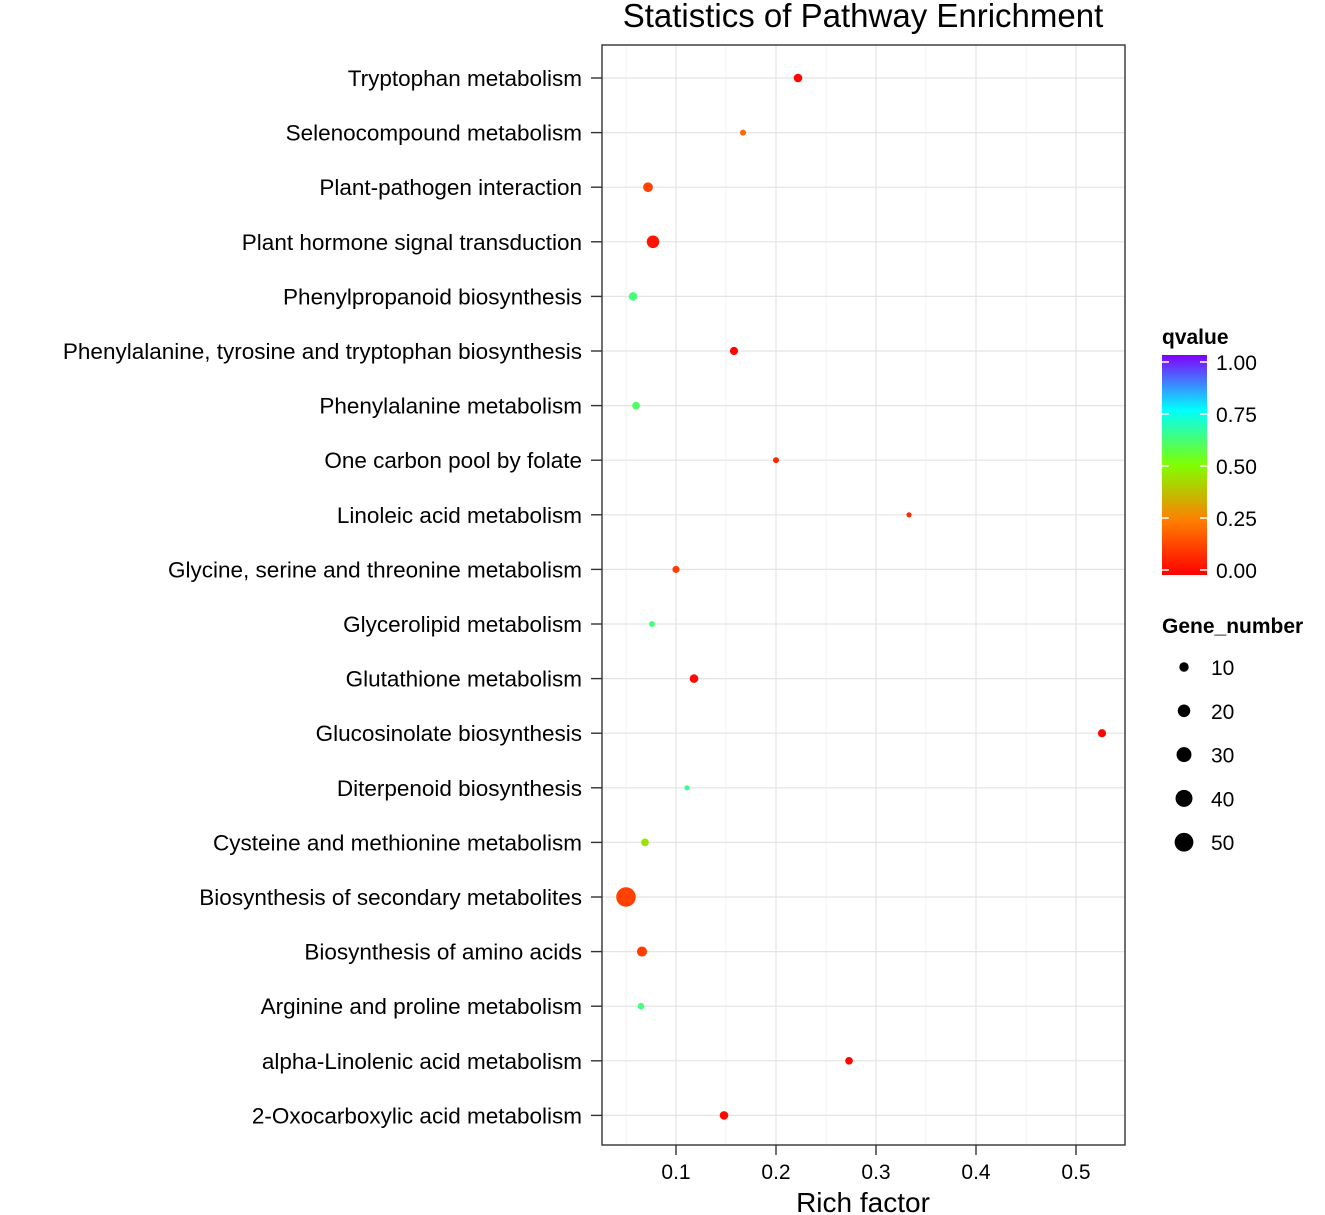 This screenshot has height=1215, width=1325. I want to click on size-legend-label: 20, so click(1222, 712).